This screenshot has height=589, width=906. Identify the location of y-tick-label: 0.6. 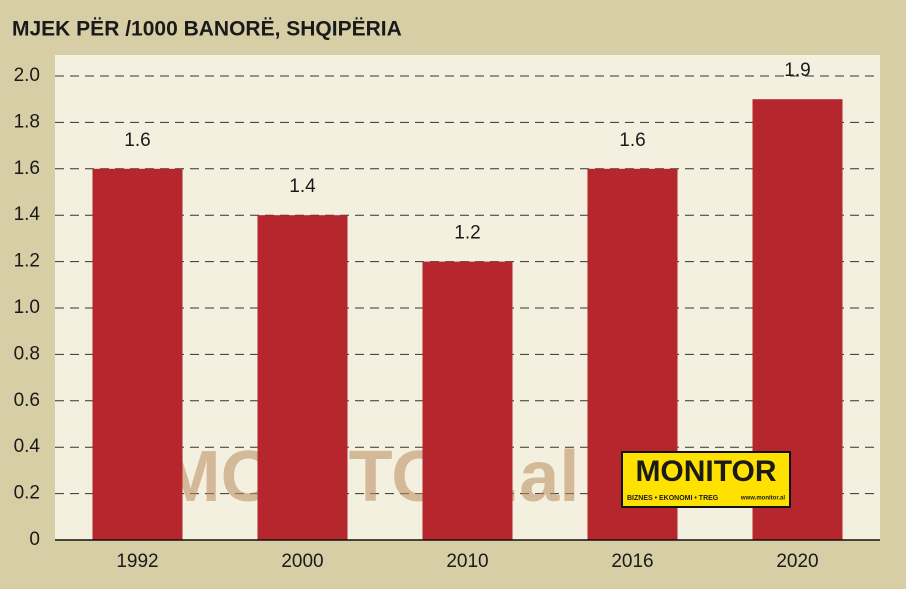
(27, 400).